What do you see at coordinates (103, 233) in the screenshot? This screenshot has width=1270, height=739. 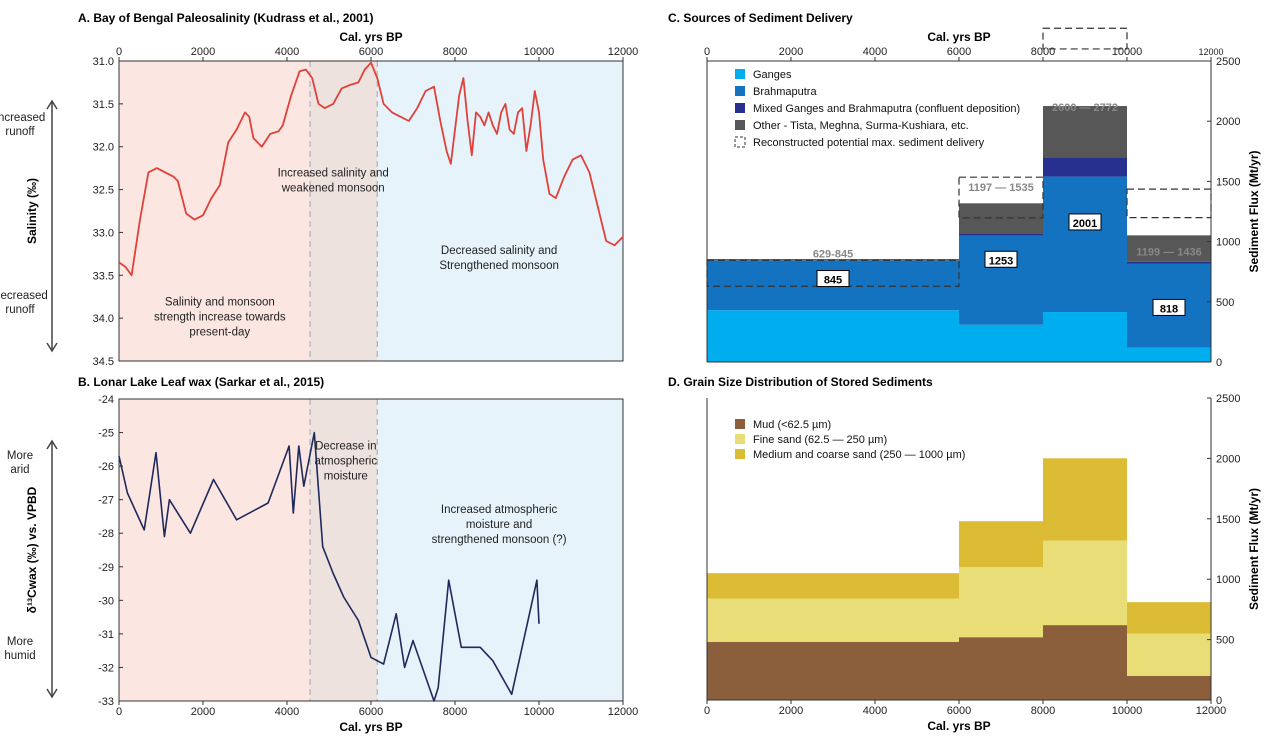 I see `y-tick-label: 33.0` at bounding box center [103, 233].